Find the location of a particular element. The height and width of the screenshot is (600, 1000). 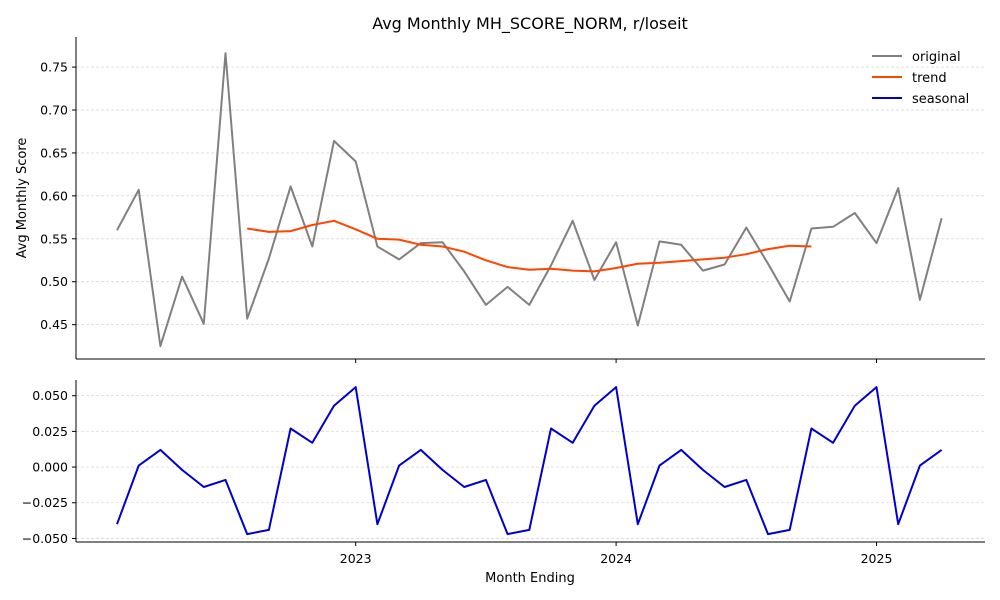

top-y-ticks: 0.45 0.50 0.55 0.60 0.65 0.70 0.75 is located at coordinates (58, 196).